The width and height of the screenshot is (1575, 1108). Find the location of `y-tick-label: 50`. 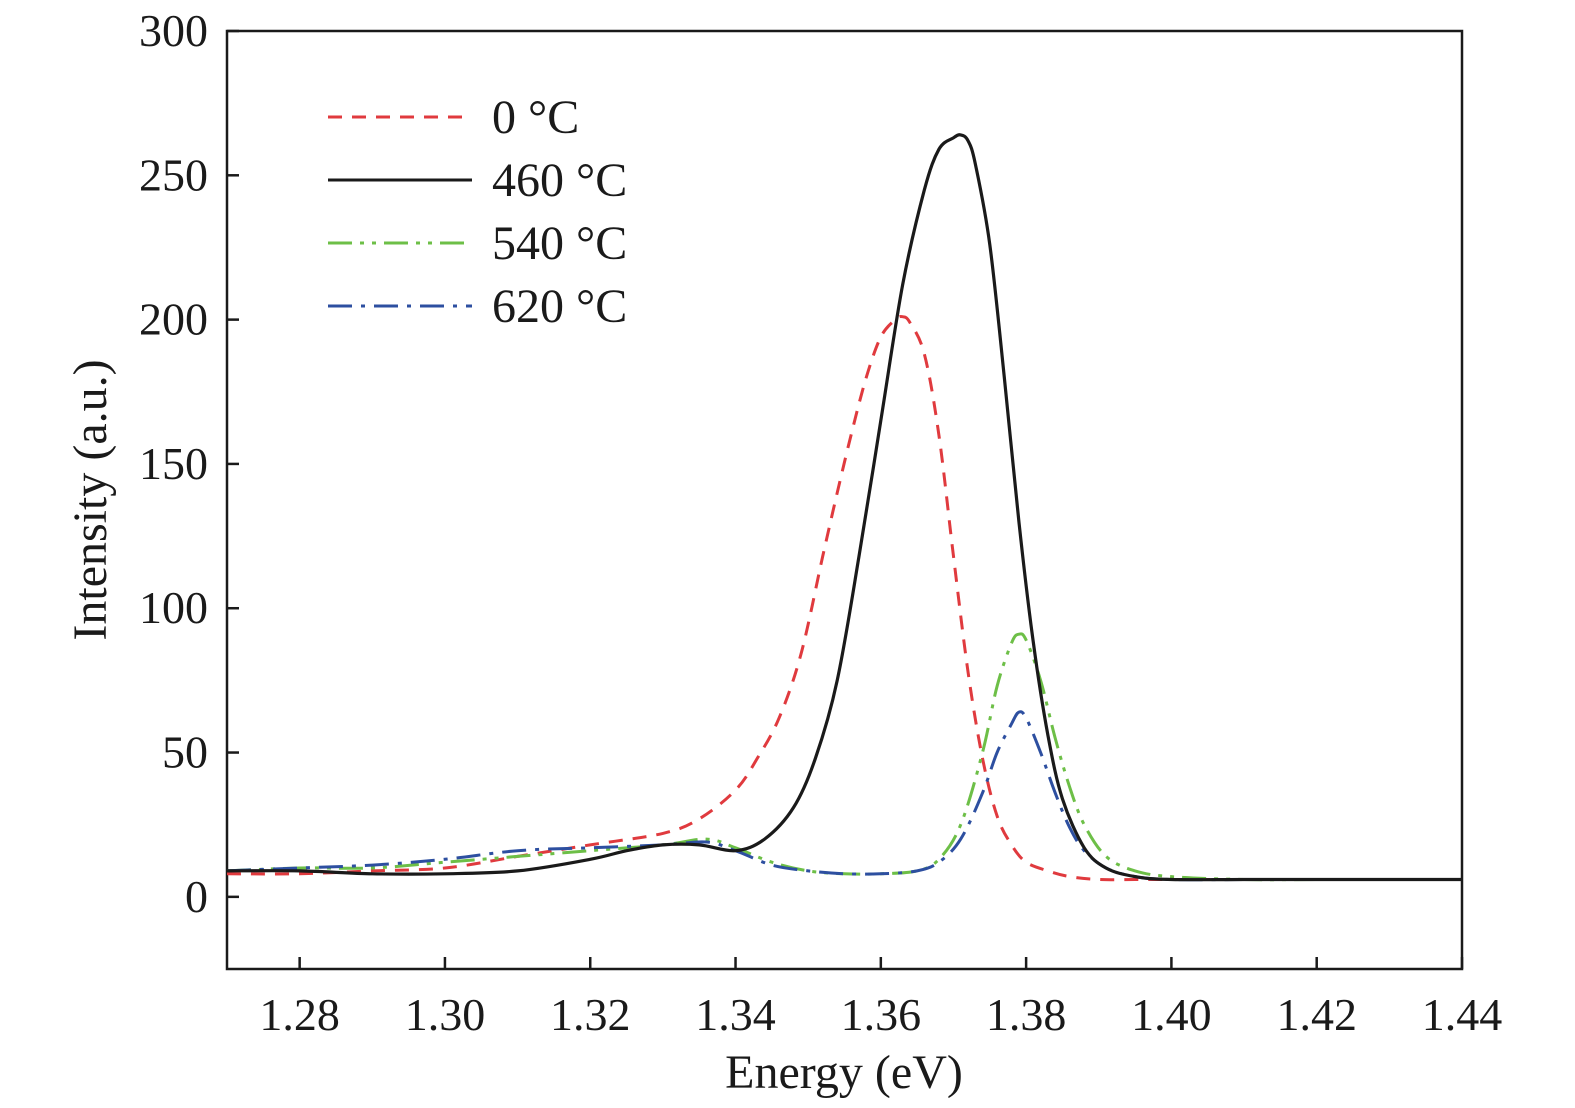

y-tick-label: 50 is located at coordinates (185, 752).